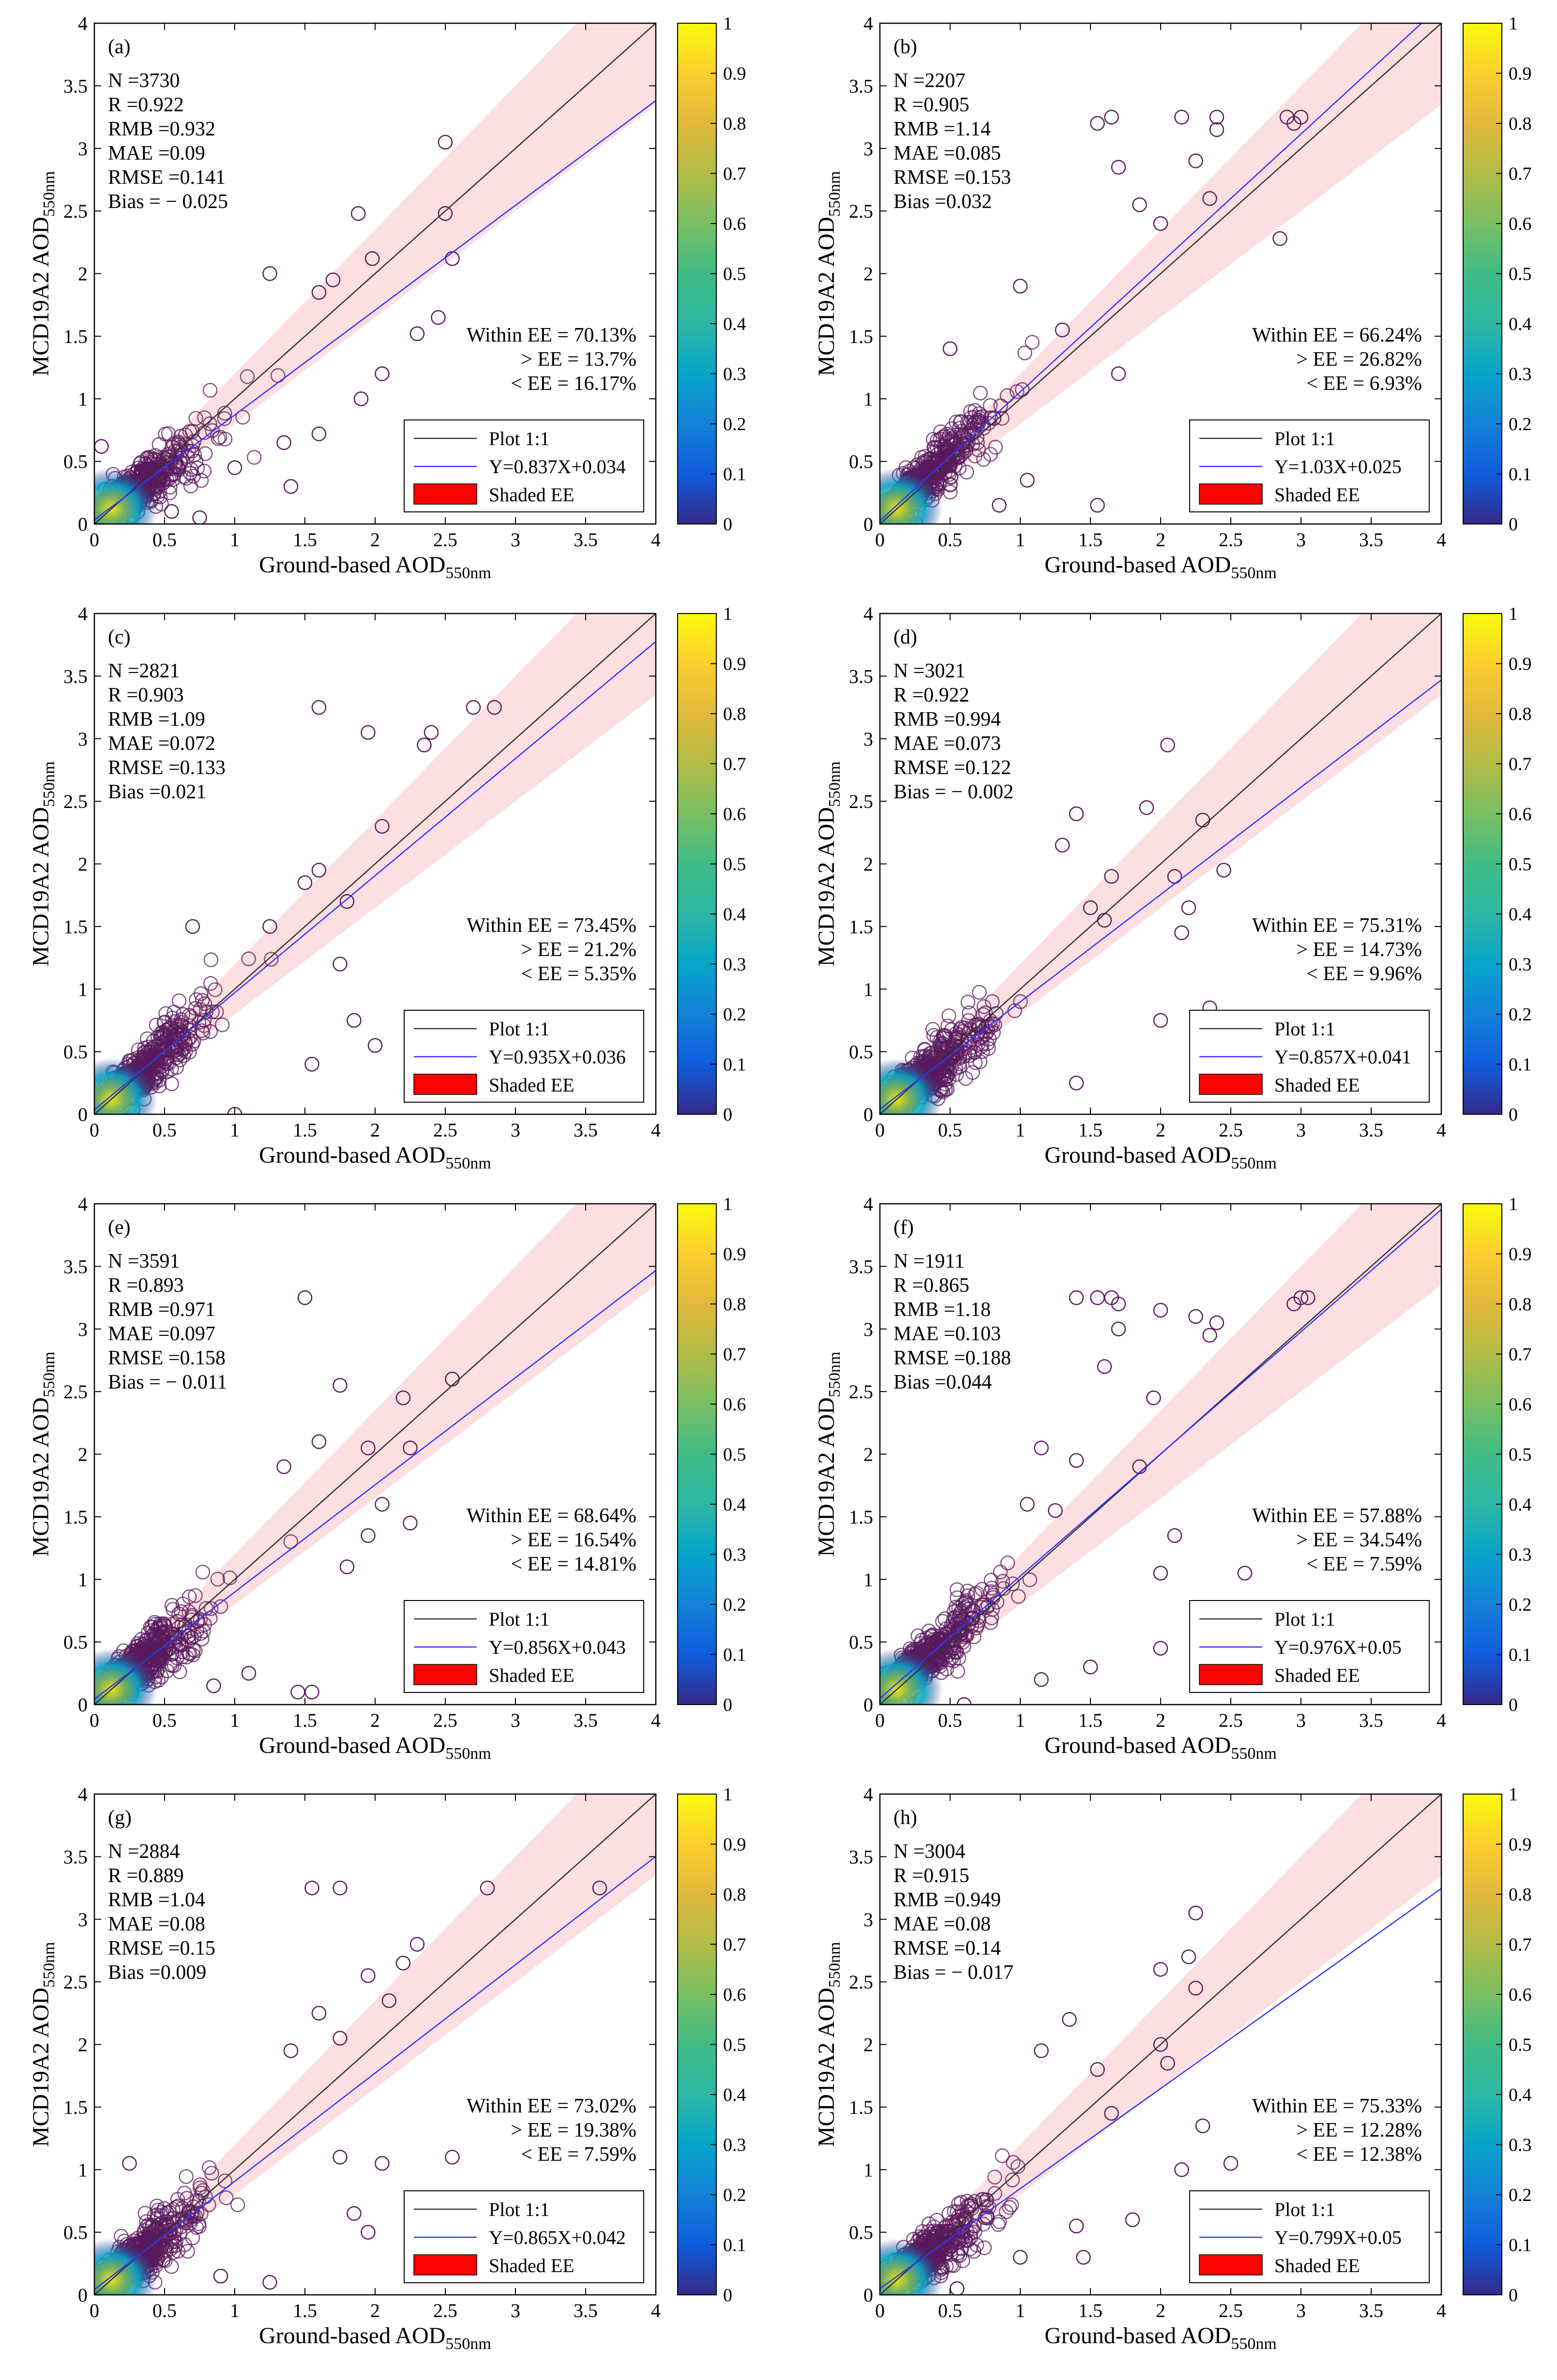 This screenshot has height=2380, width=1557. Describe the element at coordinates (557, 467) in the screenshot. I see `legend-fit-label: Y=0.837X+0.034` at that location.